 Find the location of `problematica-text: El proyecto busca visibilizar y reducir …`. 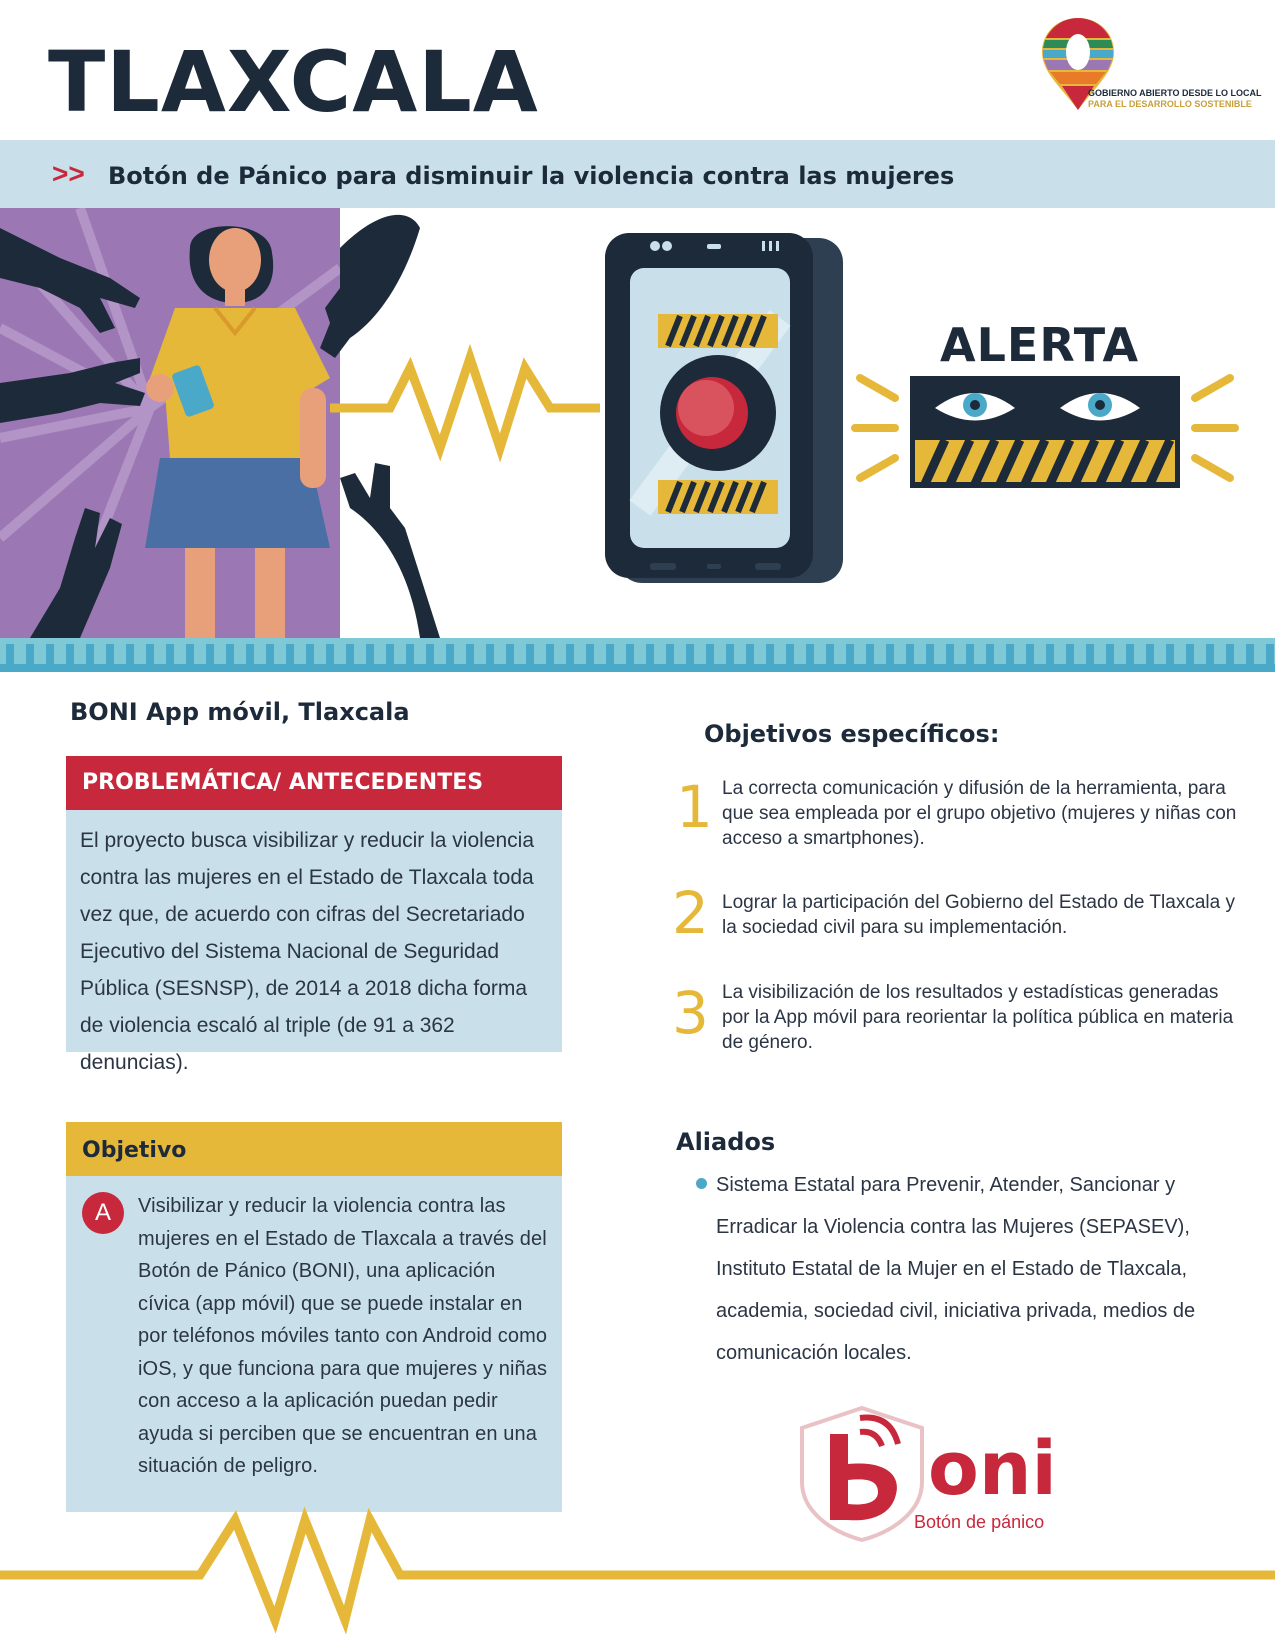

problematica-text: El proyecto busca visibilizar y reducir … is located at coordinates (307, 951).